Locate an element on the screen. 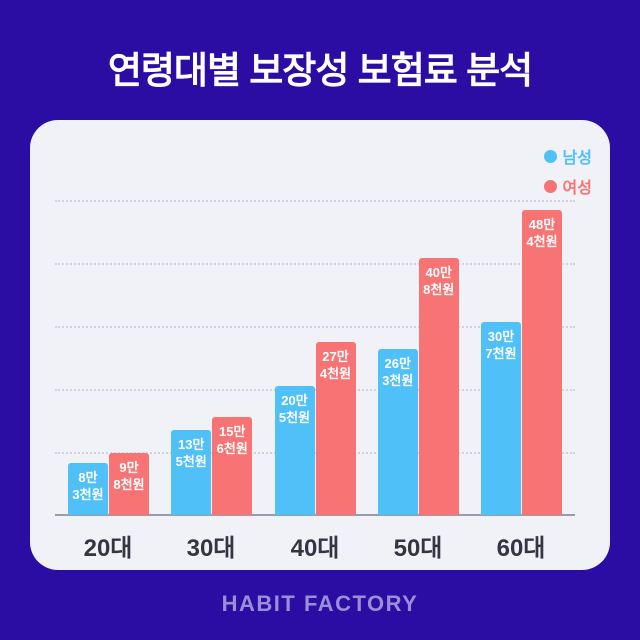  bar-여성-60대: 48만 4천원 is located at coordinates (542, 362).